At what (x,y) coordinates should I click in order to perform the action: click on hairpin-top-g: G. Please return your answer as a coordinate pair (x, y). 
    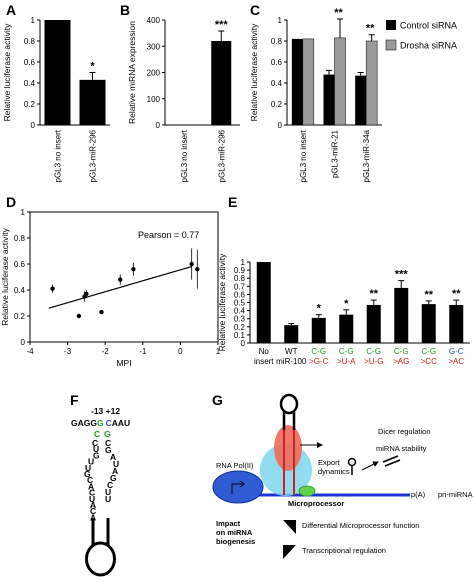
    Looking at the image, I should click on (100, 423).